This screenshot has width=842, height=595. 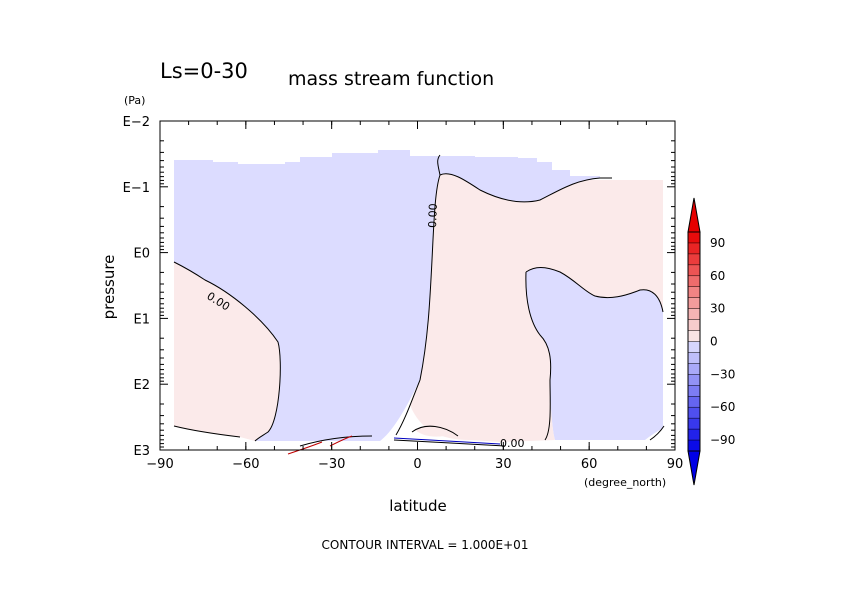 I want to click on contour-zero-bottom-left, so click(x=207, y=431).